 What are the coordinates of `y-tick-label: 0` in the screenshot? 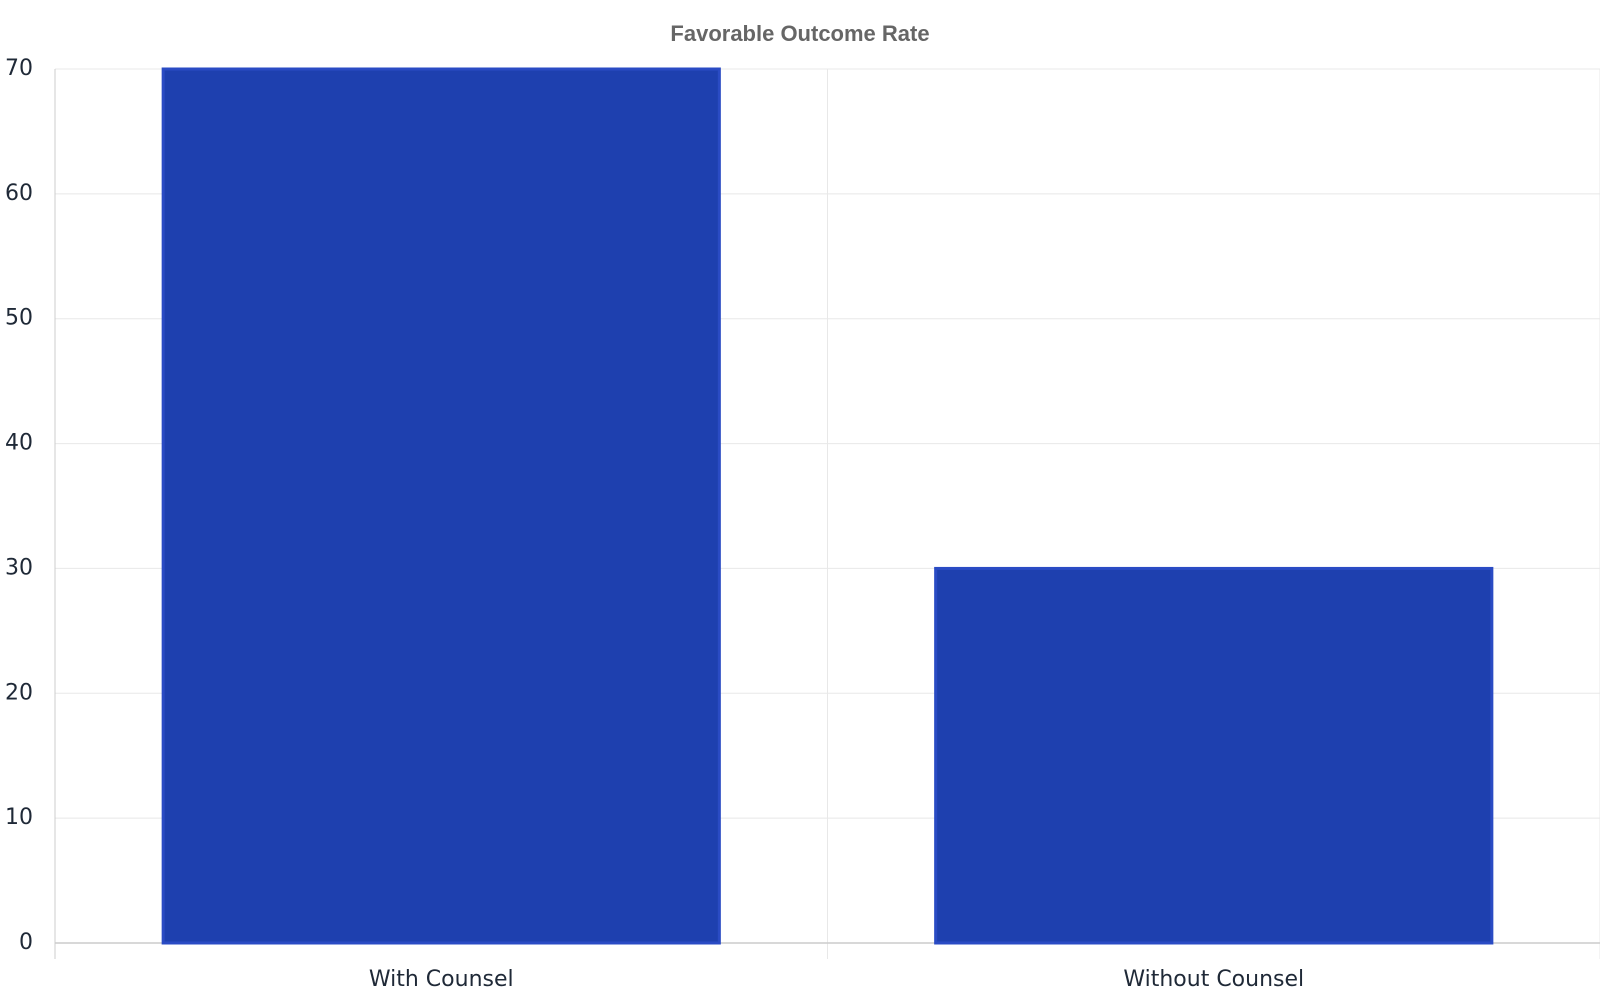 It's located at (26, 942).